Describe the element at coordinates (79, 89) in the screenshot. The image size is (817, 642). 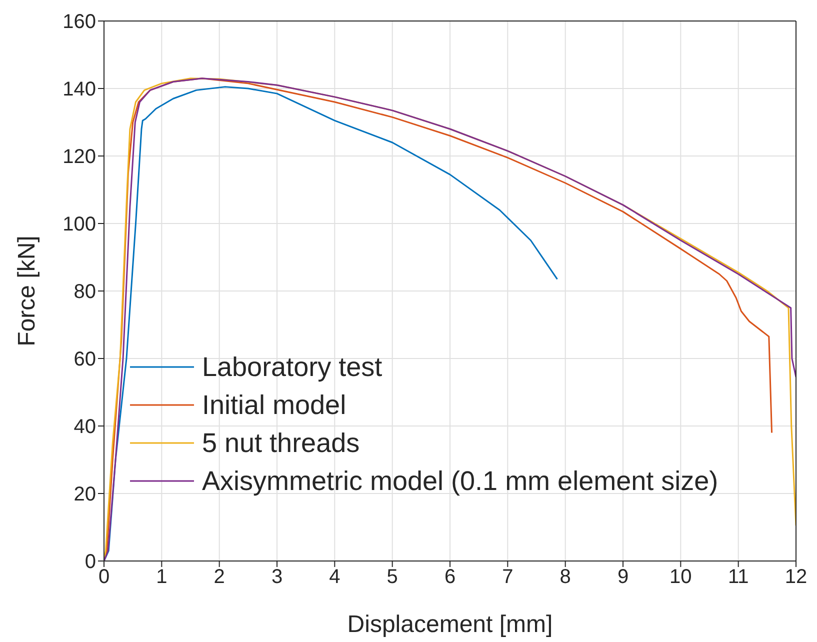
I see `y-tick-label: 140` at that location.